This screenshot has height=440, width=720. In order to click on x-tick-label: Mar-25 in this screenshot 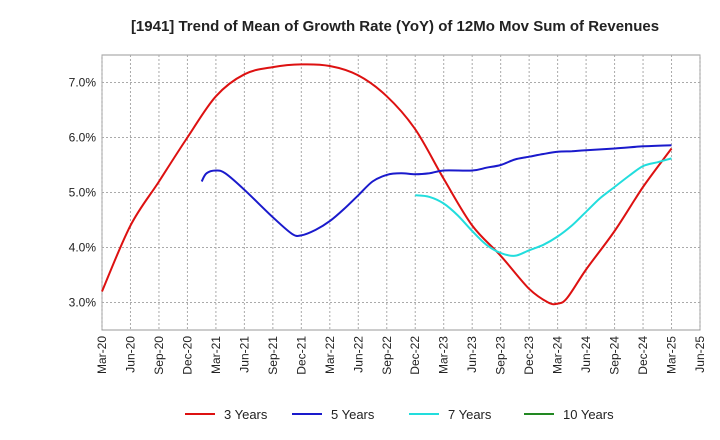, I will do `click(672, 355)`.